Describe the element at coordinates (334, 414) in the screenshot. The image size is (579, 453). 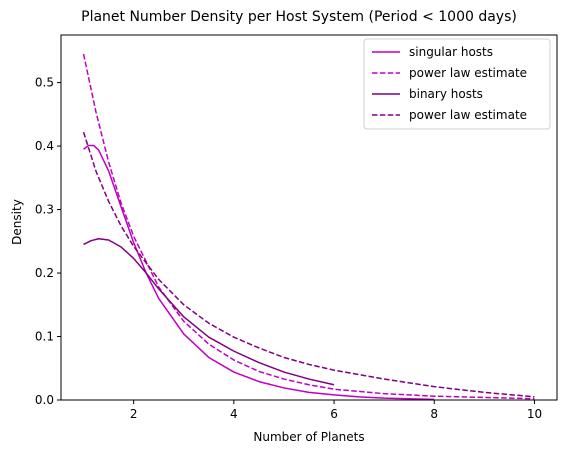
I see `x-tick-label: 6` at that location.